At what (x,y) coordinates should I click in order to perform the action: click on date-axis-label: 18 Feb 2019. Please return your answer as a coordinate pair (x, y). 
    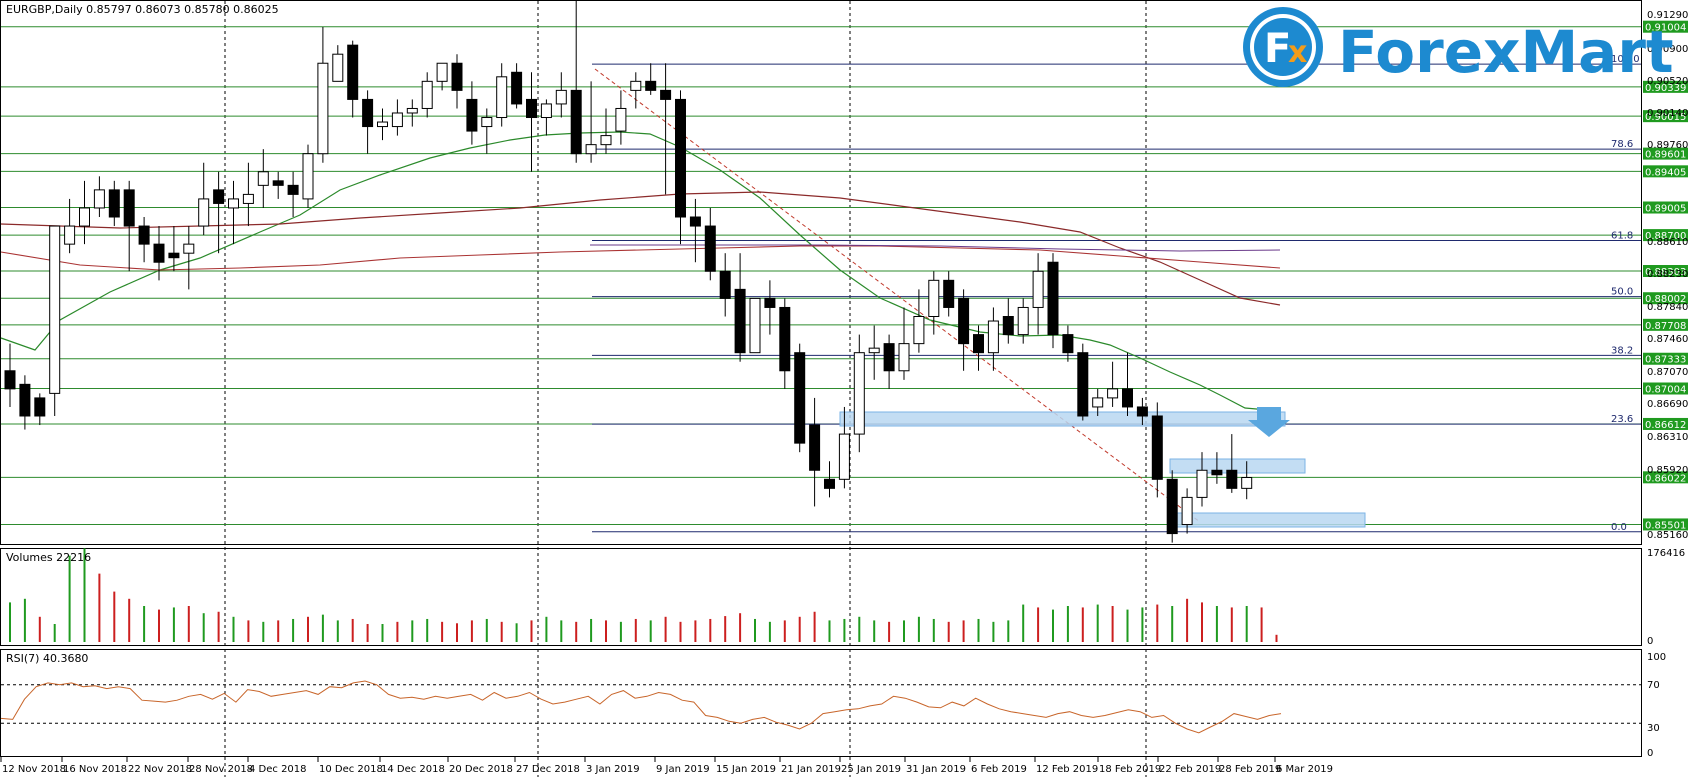
    Looking at the image, I should click on (1130, 769).